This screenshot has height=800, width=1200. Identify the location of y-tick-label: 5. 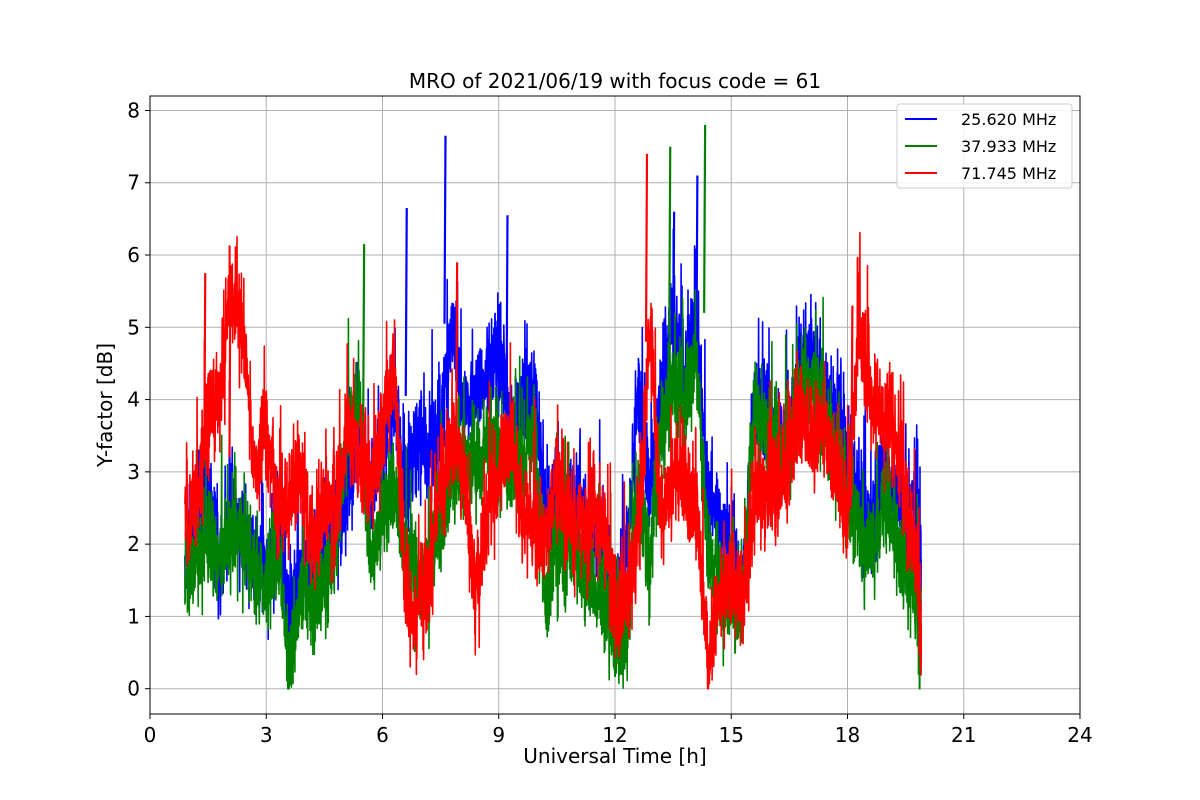
(133, 327).